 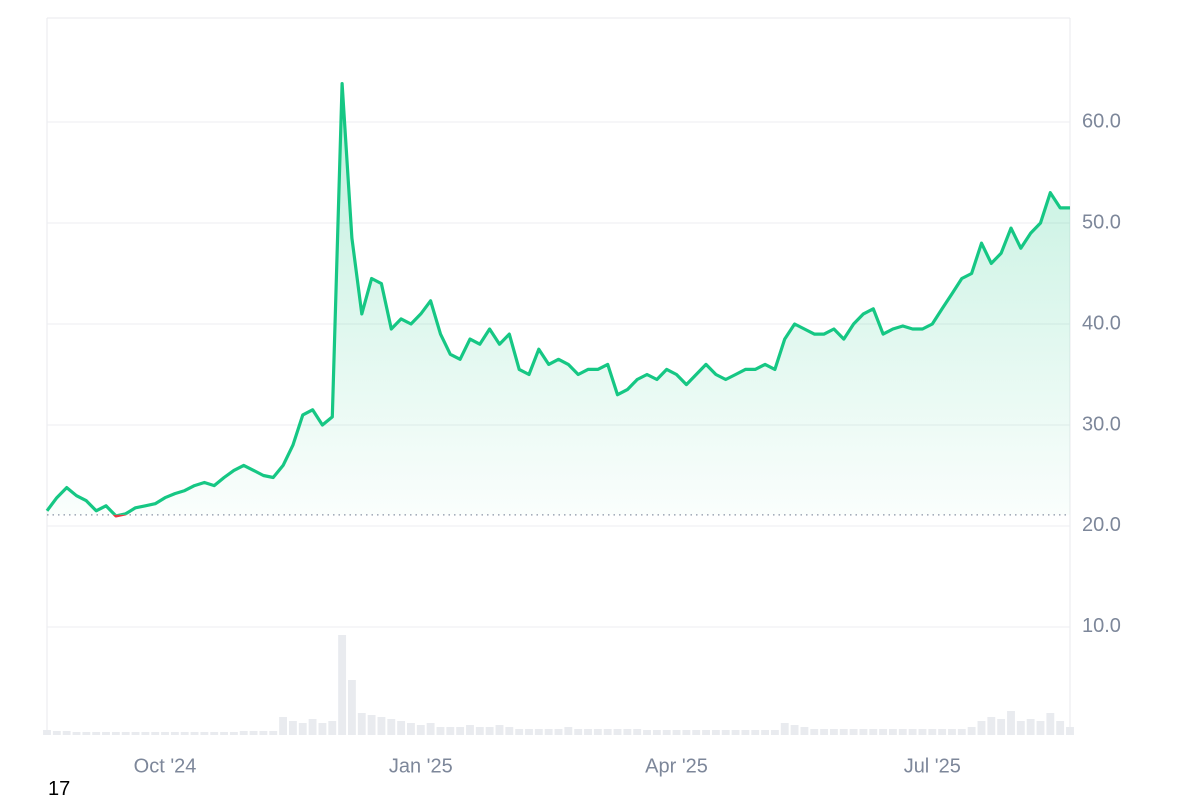 What do you see at coordinates (1101, 121) in the screenshot?
I see `y-tick-label: 60.0` at bounding box center [1101, 121].